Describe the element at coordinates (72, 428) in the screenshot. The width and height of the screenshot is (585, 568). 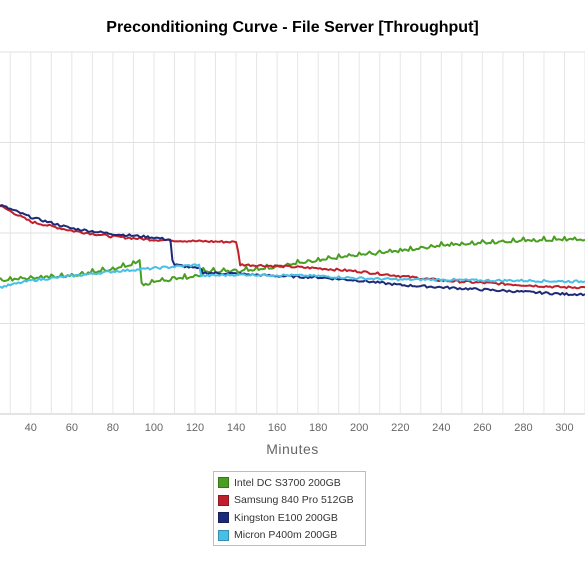
I see `x-tick-label: 60` at that location.